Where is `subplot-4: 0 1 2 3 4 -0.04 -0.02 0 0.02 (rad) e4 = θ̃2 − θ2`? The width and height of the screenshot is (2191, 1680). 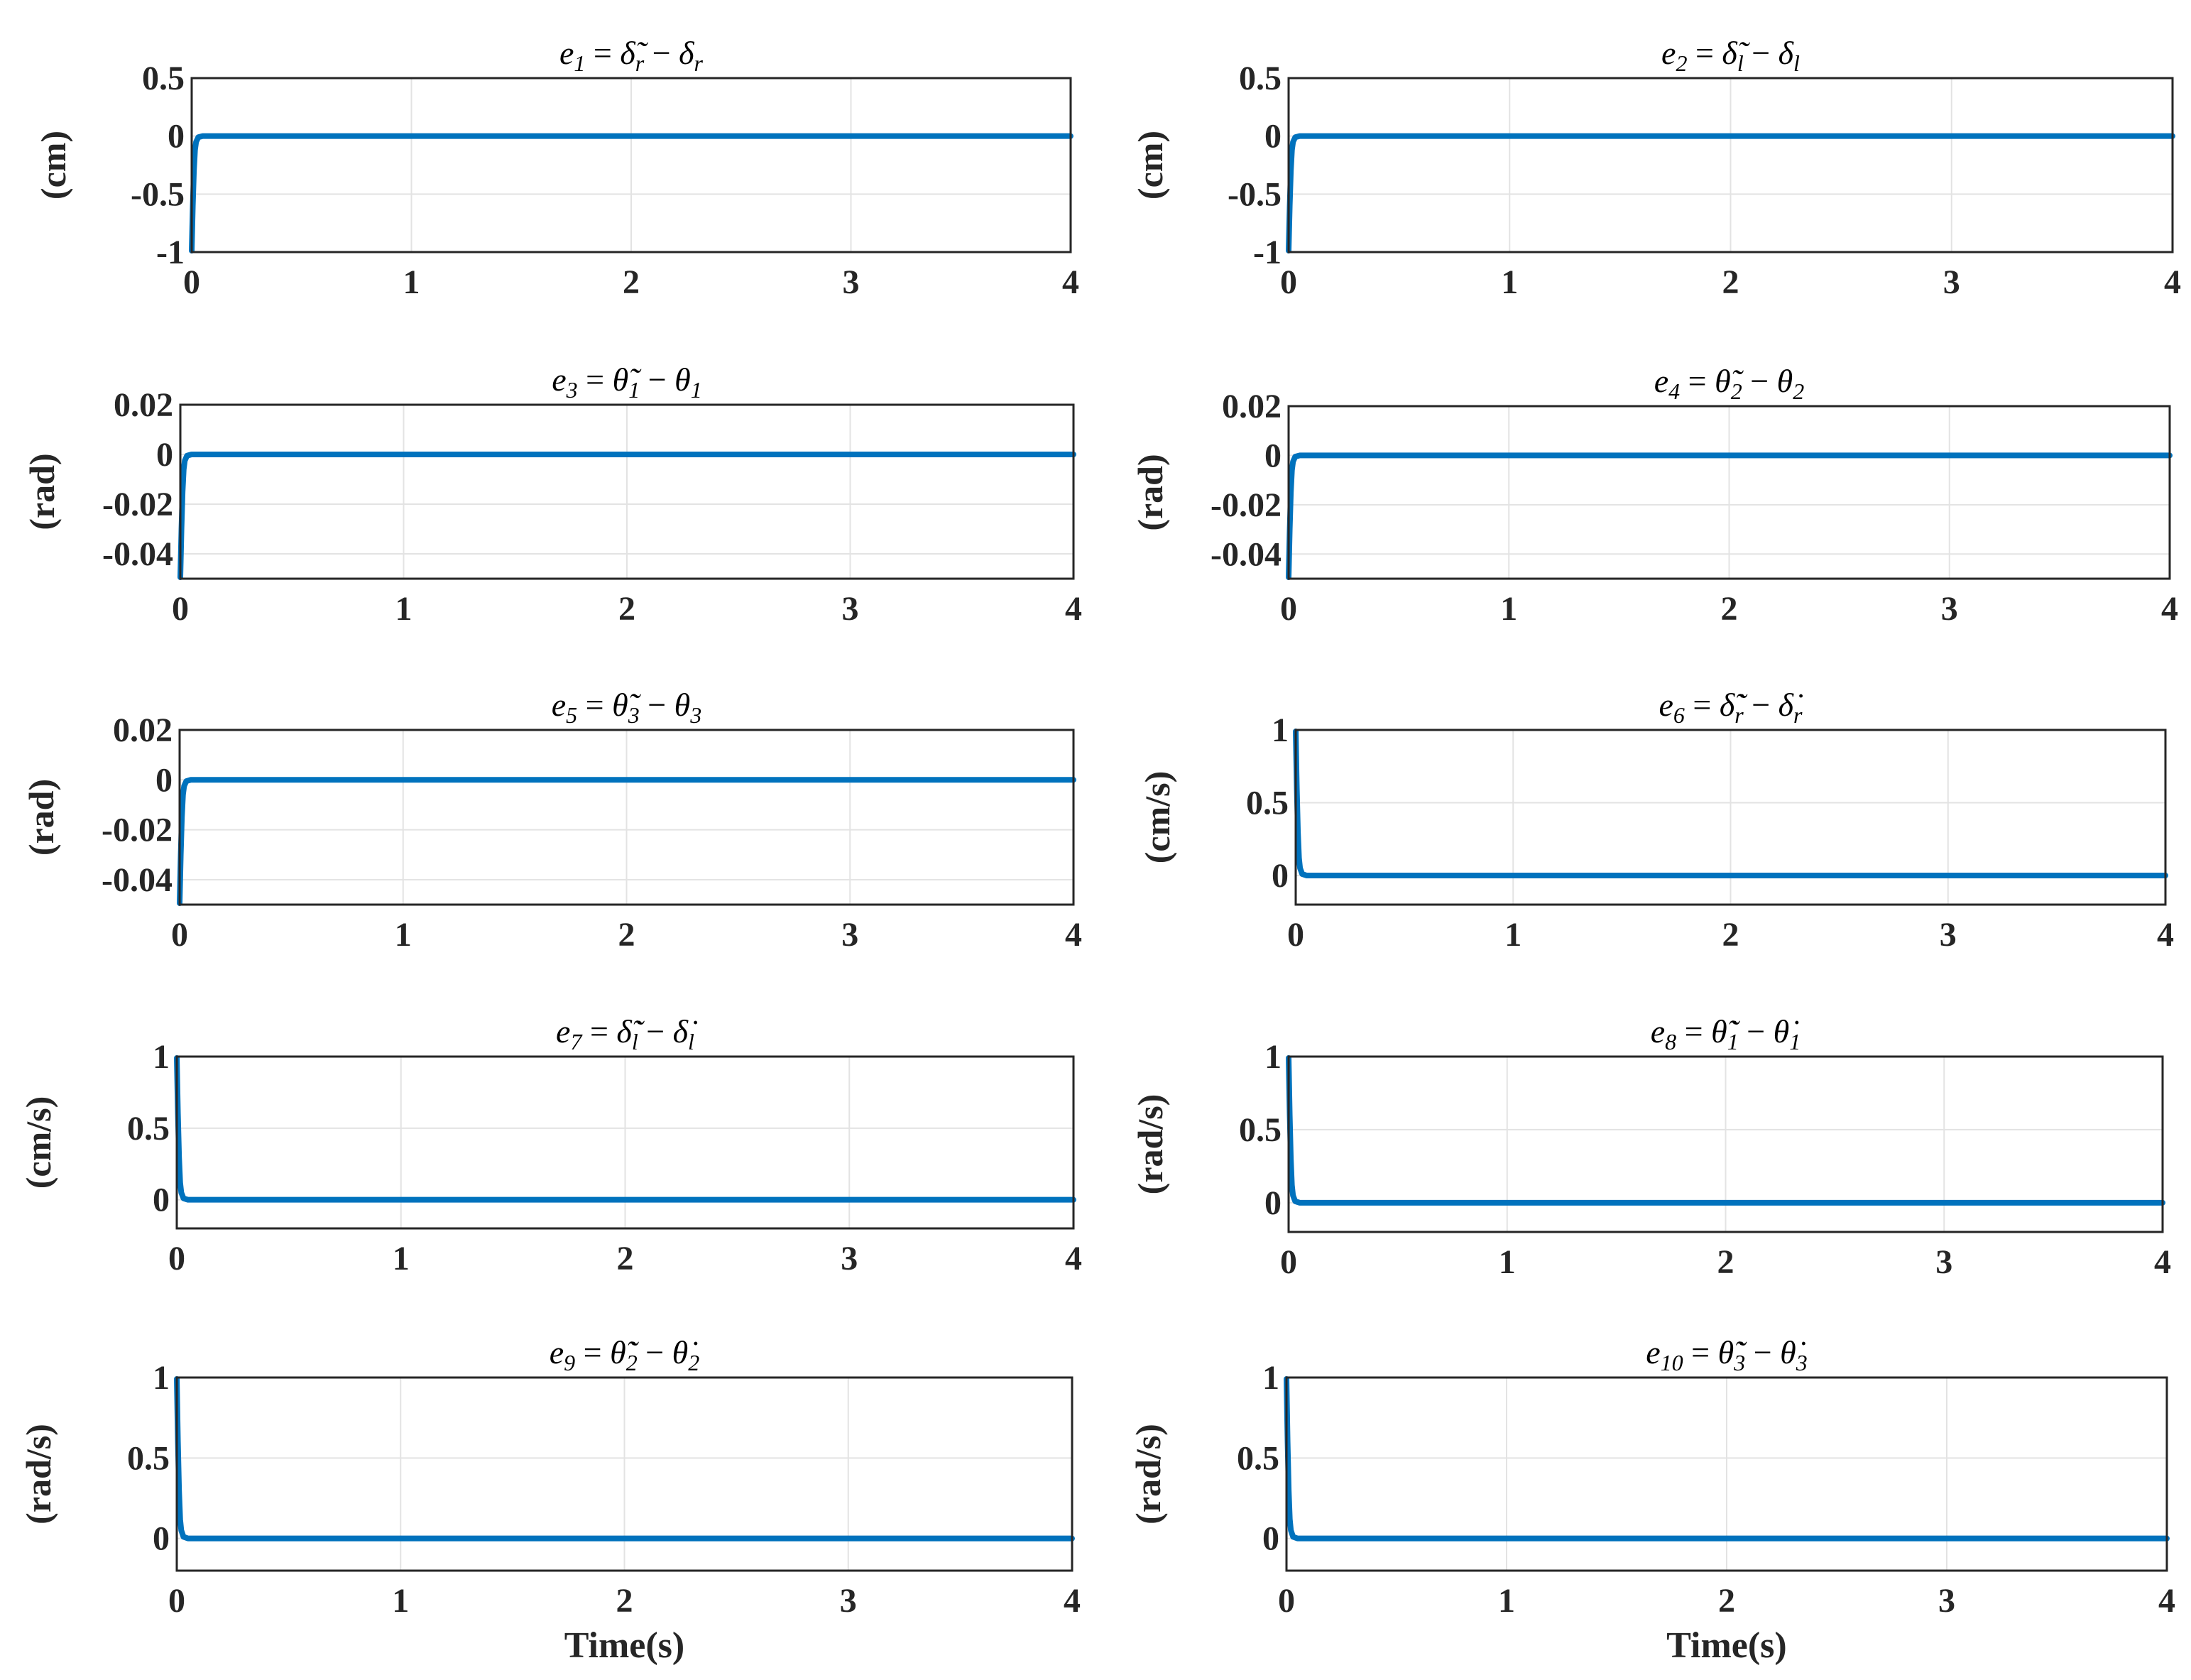
subplot-4: 0 1 2 3 4 -0.04 -0.02 0 0.02 (rad) e4 = θ̃2 − θ2 is located at coordinates (1654, 496).